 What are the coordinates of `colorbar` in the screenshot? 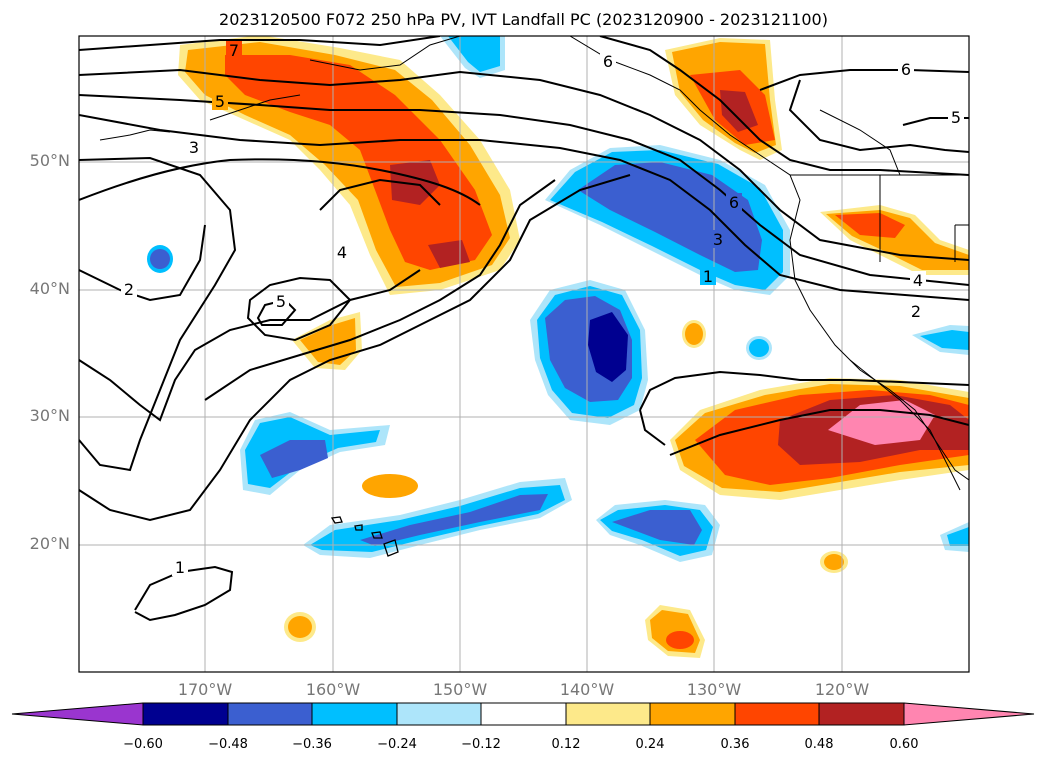 It's located at (523, 714).